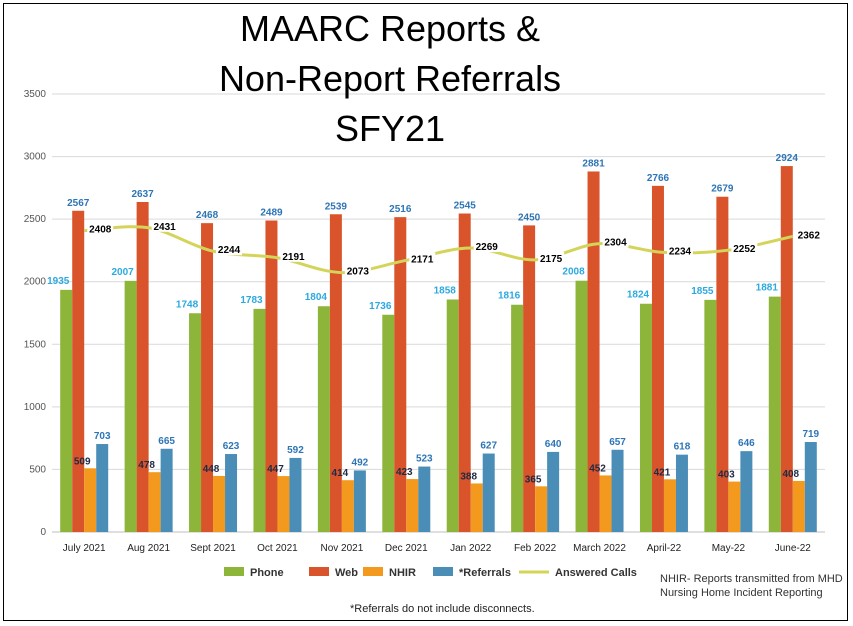 The height and width of the screenshot is (626, 853). What do you see at coordinates (551, 259) in the screenshot?
I see `data-label-answered-calls: 2175` at bounding box center [551, 259].